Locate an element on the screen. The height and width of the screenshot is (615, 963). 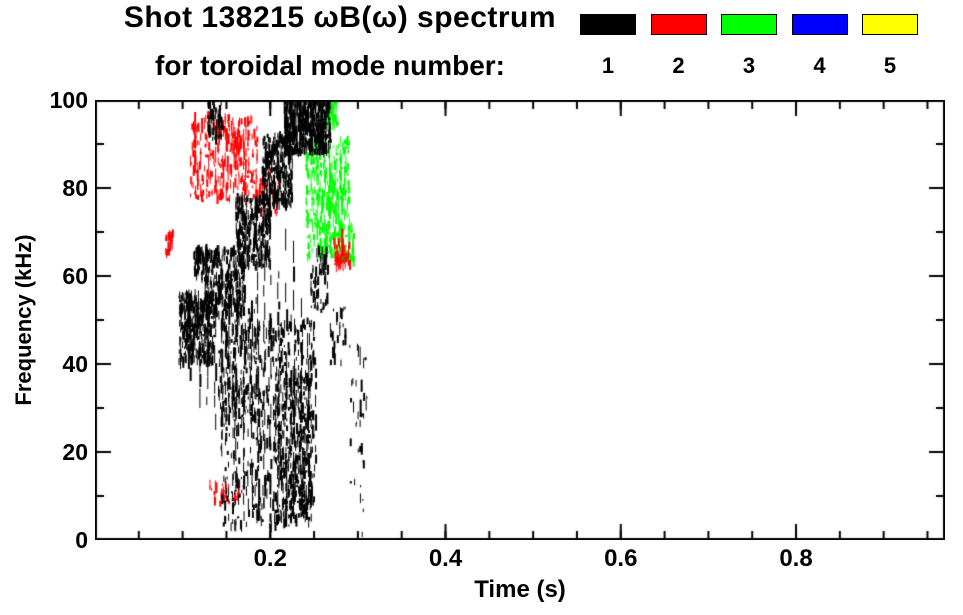
chart-subtitle: for toroidal mode number: is located at coordinates (330, 65).